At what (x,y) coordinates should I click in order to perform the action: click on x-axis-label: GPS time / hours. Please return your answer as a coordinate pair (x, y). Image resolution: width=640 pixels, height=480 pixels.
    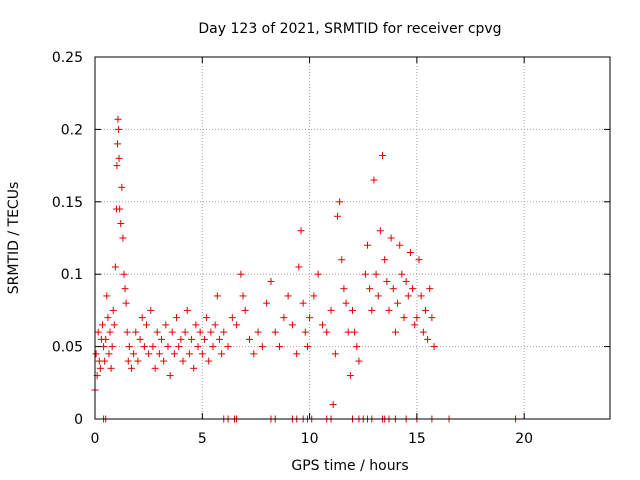
    Looking at the image, I should click on (349, 466).